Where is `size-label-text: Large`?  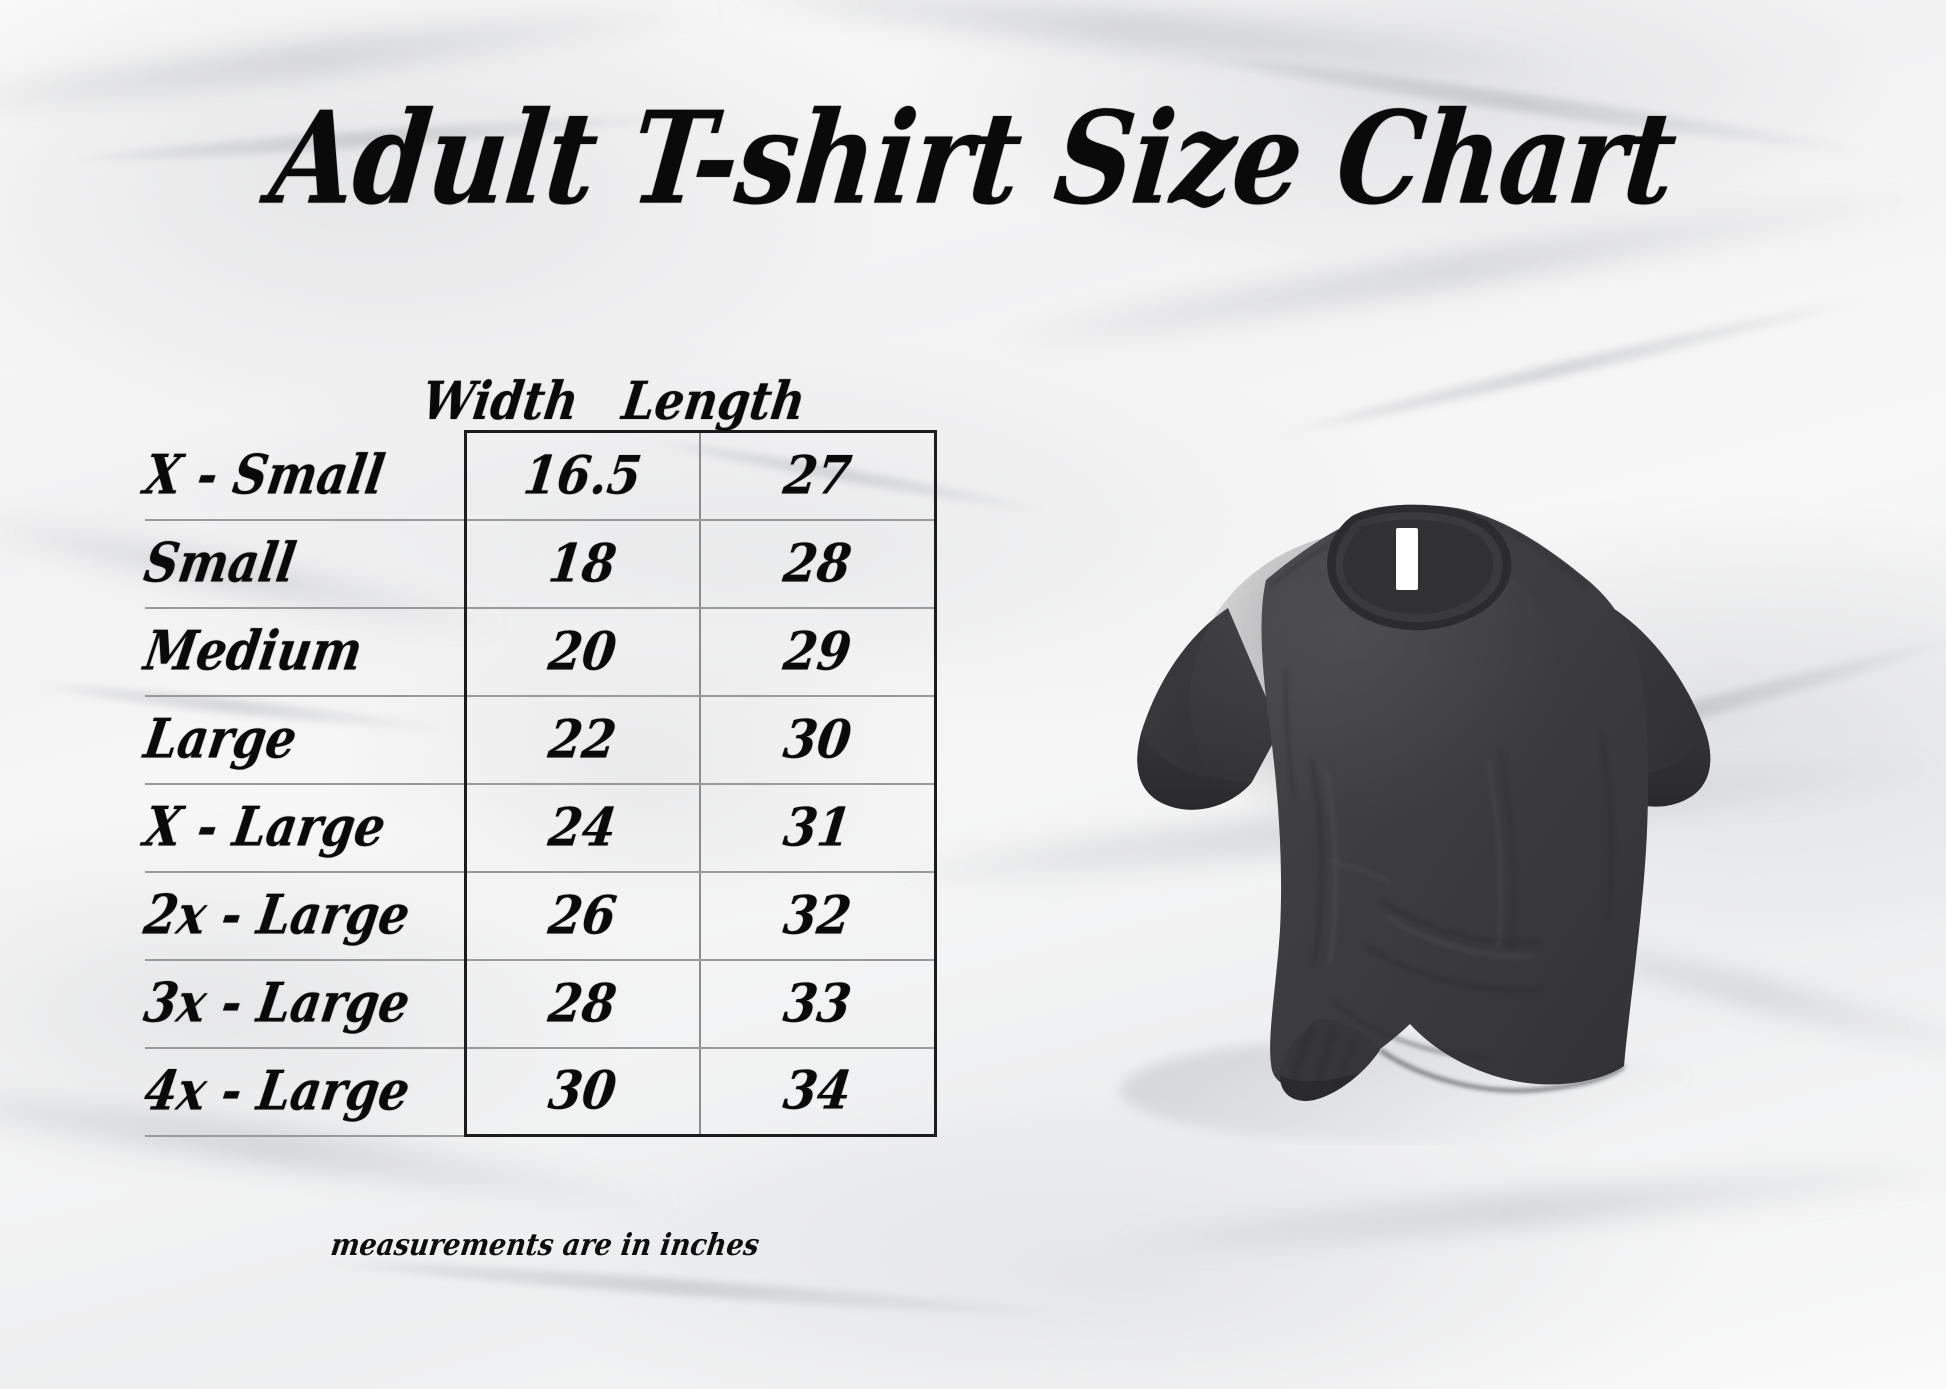
size-label-text: Large is located at coordinates (220, 739).